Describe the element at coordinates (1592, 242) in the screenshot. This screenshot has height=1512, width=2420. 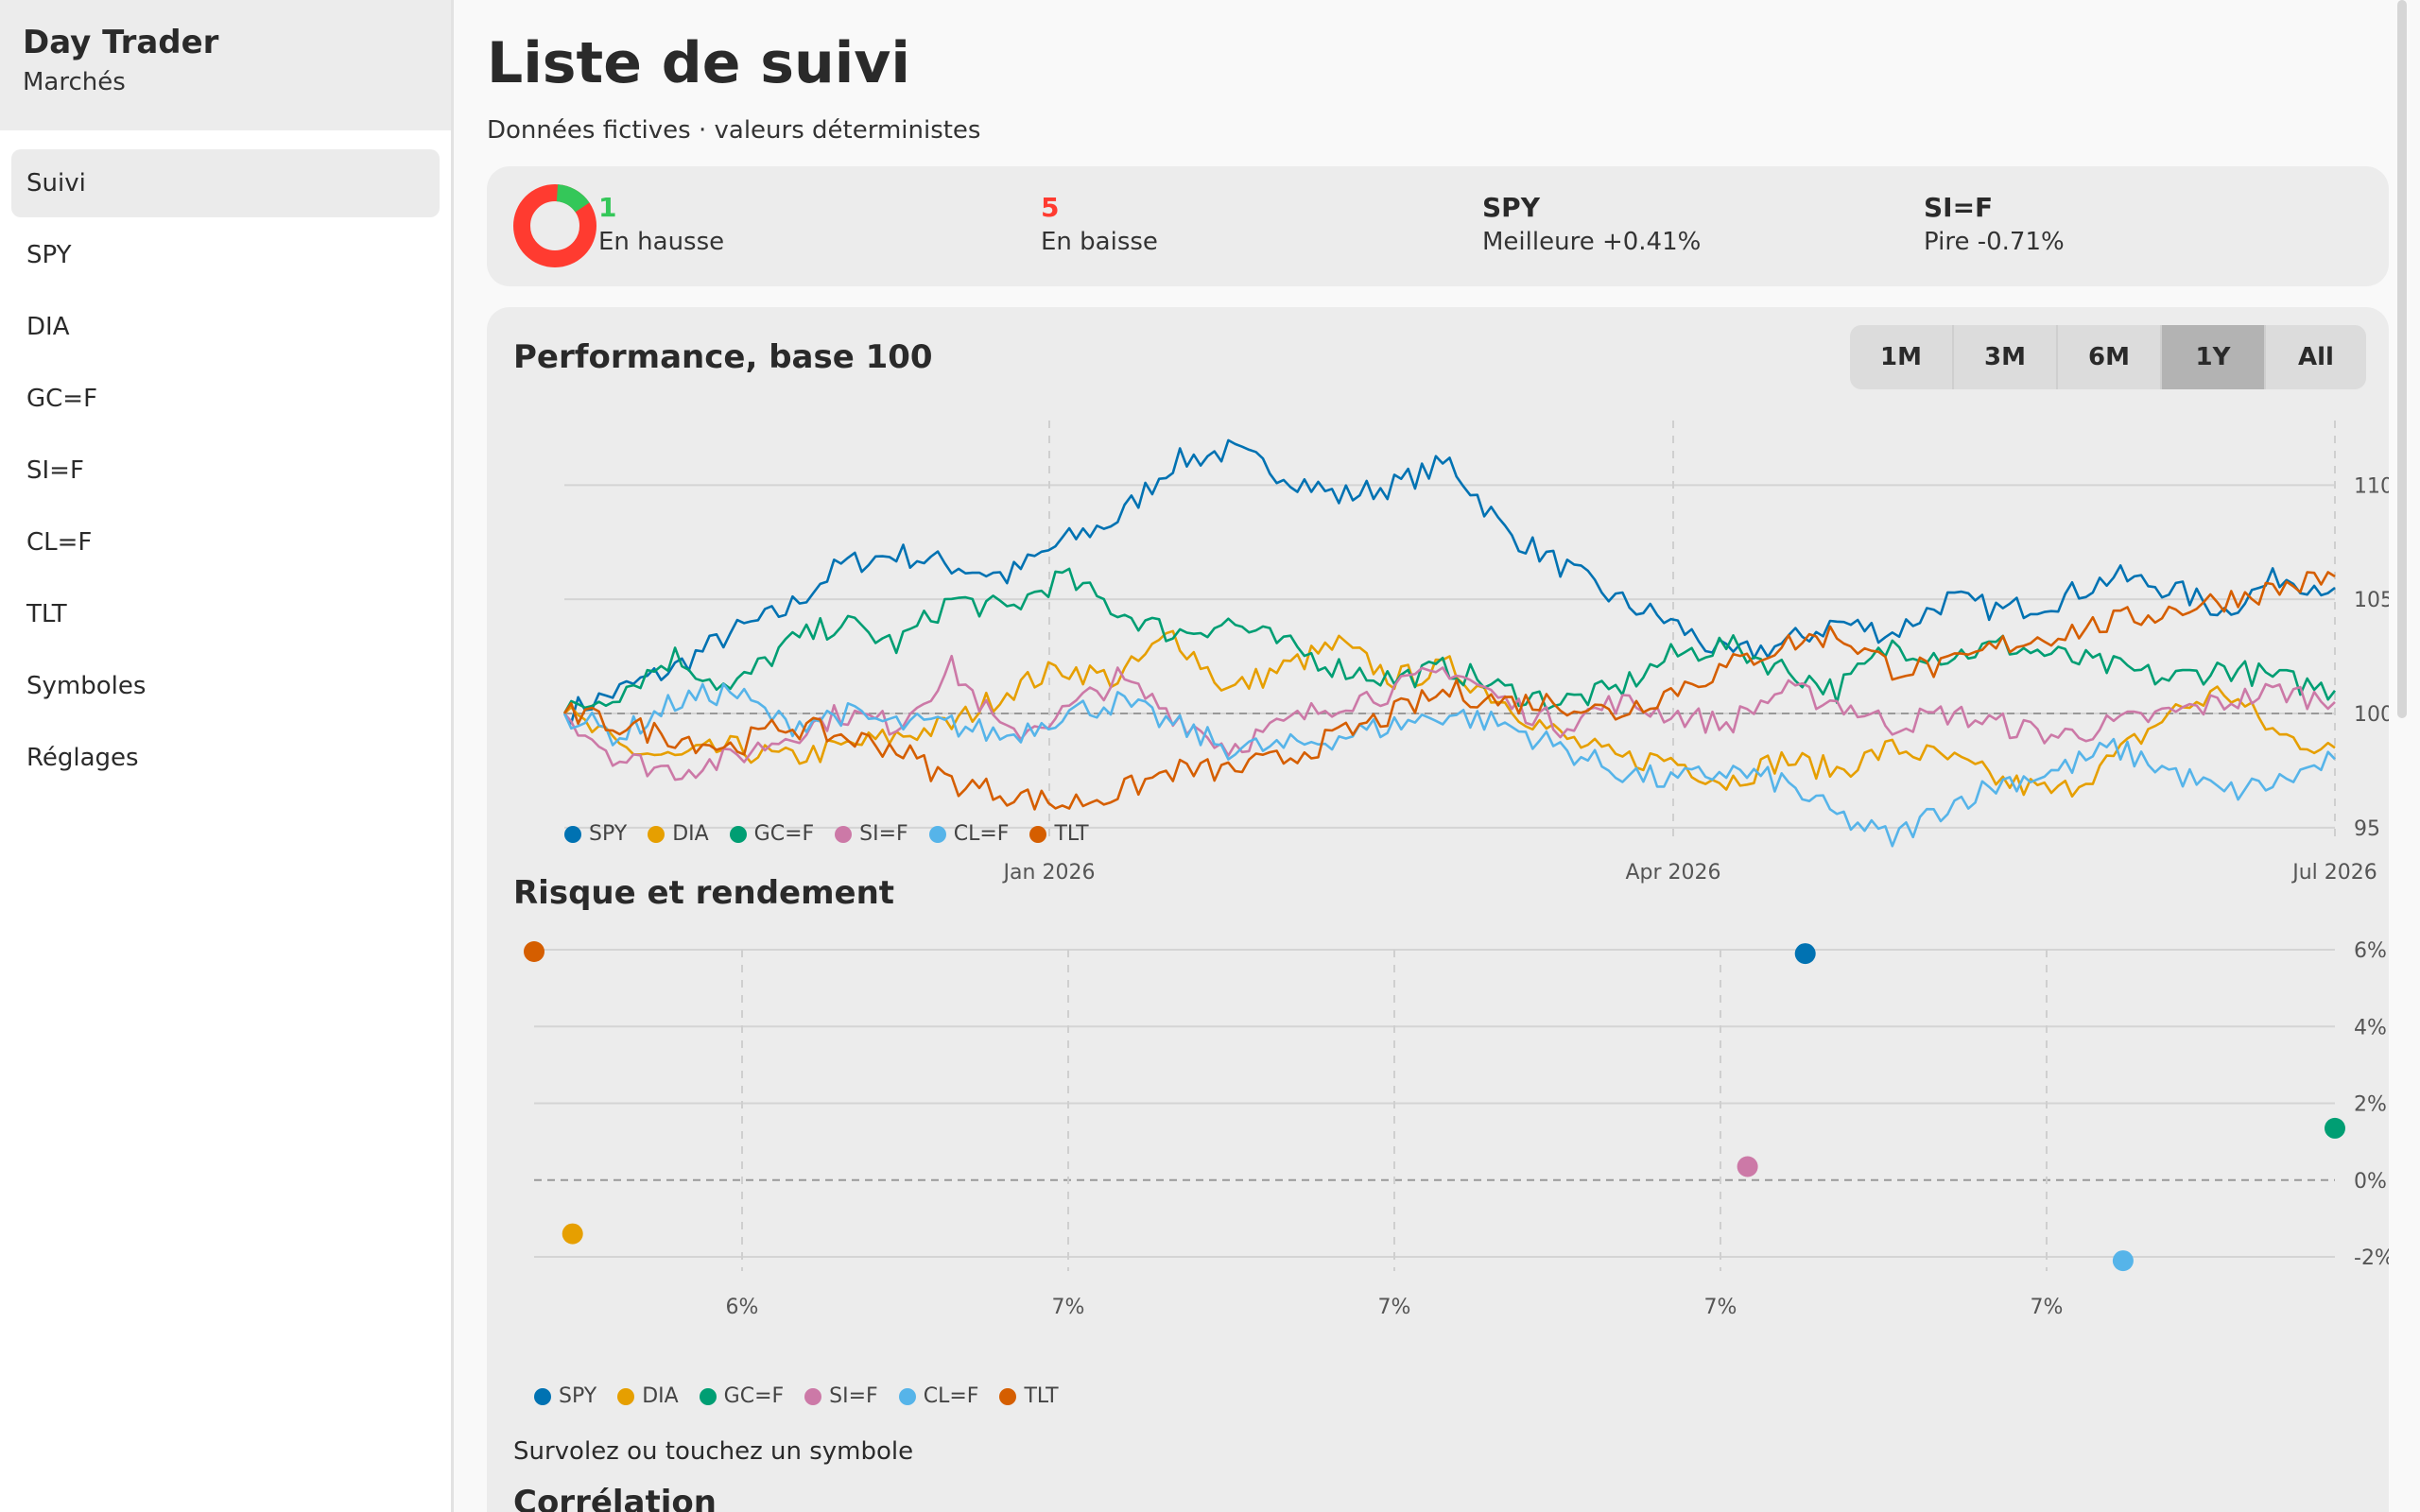
I see `best-label: Meilleure +0.41%` at that location.